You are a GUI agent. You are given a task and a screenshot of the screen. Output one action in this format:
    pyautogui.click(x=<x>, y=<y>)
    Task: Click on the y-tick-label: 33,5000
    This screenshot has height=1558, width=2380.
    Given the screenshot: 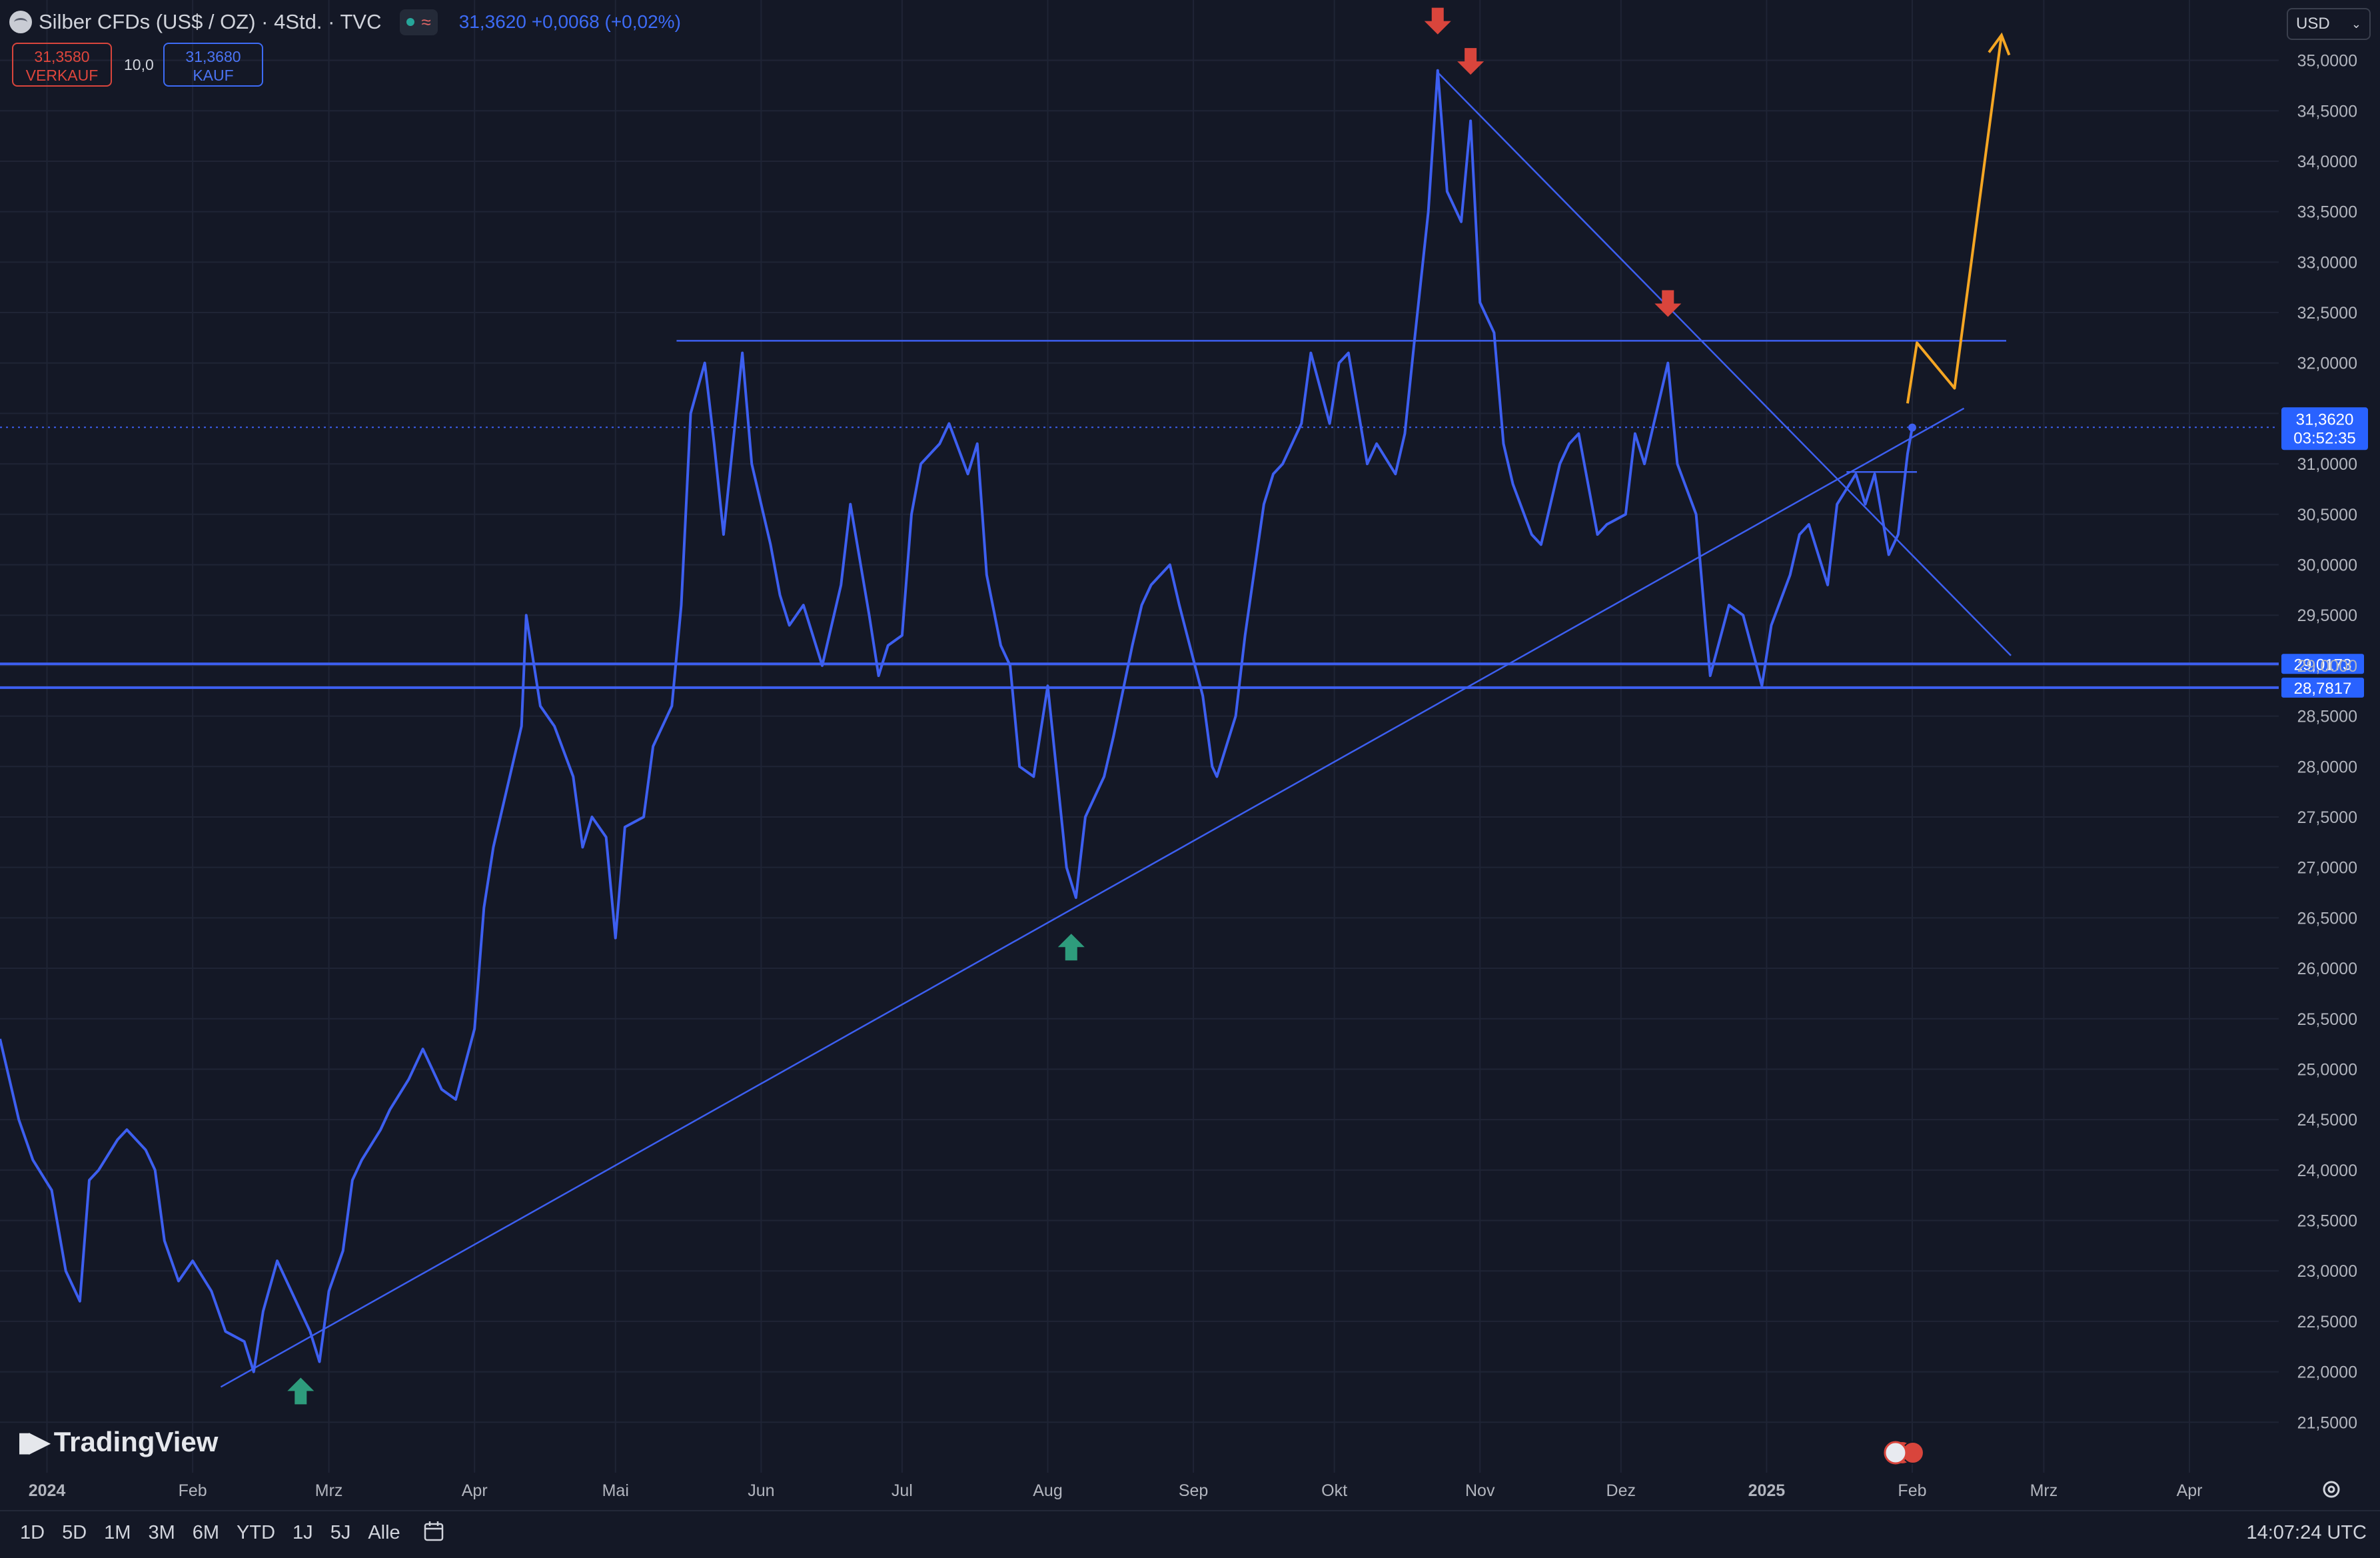 What is the action you would take?
    pyautogui.click(x=2327, y=212)
    